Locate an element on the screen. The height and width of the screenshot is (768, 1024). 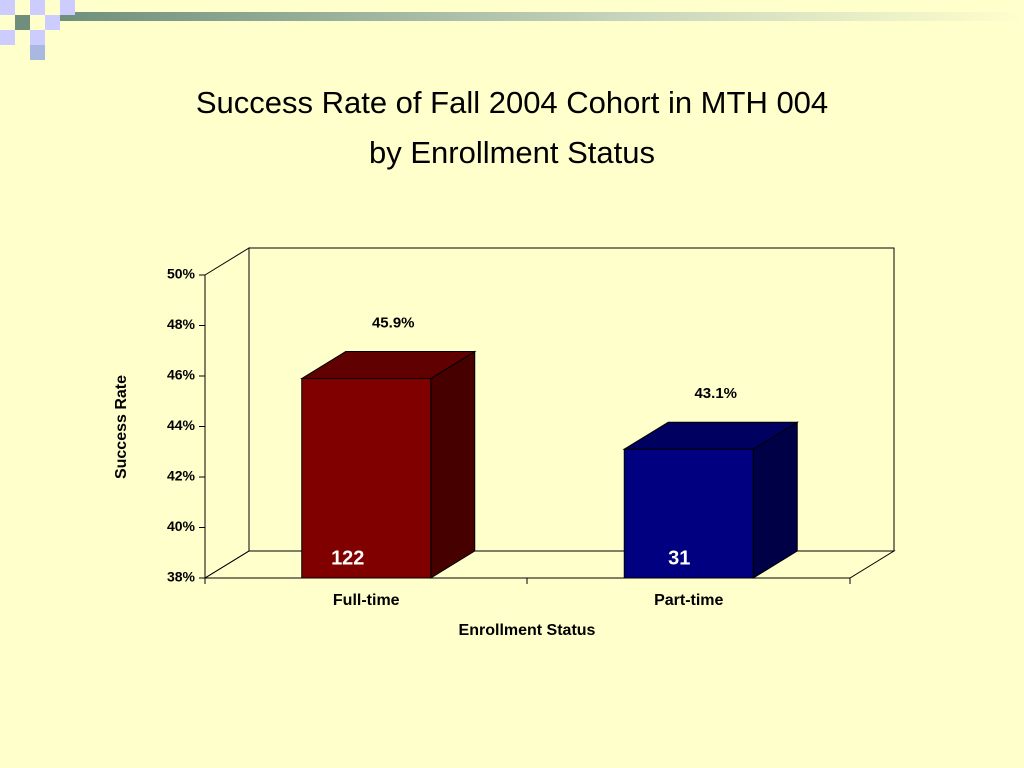
chart-title: by Enrollment Status is located at coordinates (512, 152).